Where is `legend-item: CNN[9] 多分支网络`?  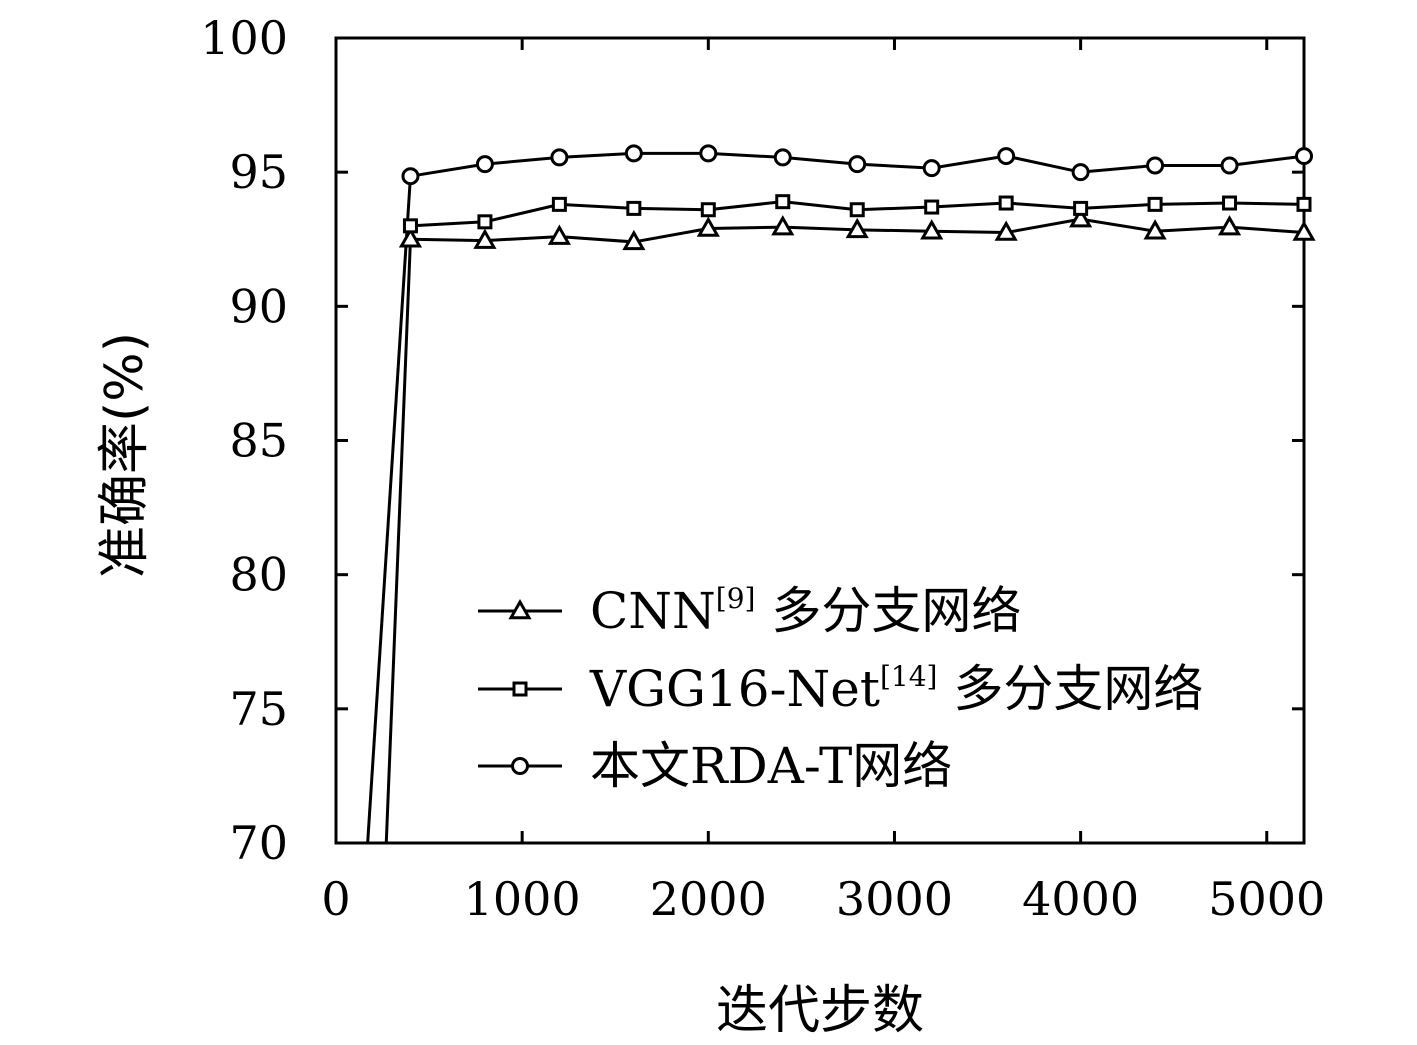 legend-item: CNN[9] 多分支网络 is located at coordinates (749, 611).